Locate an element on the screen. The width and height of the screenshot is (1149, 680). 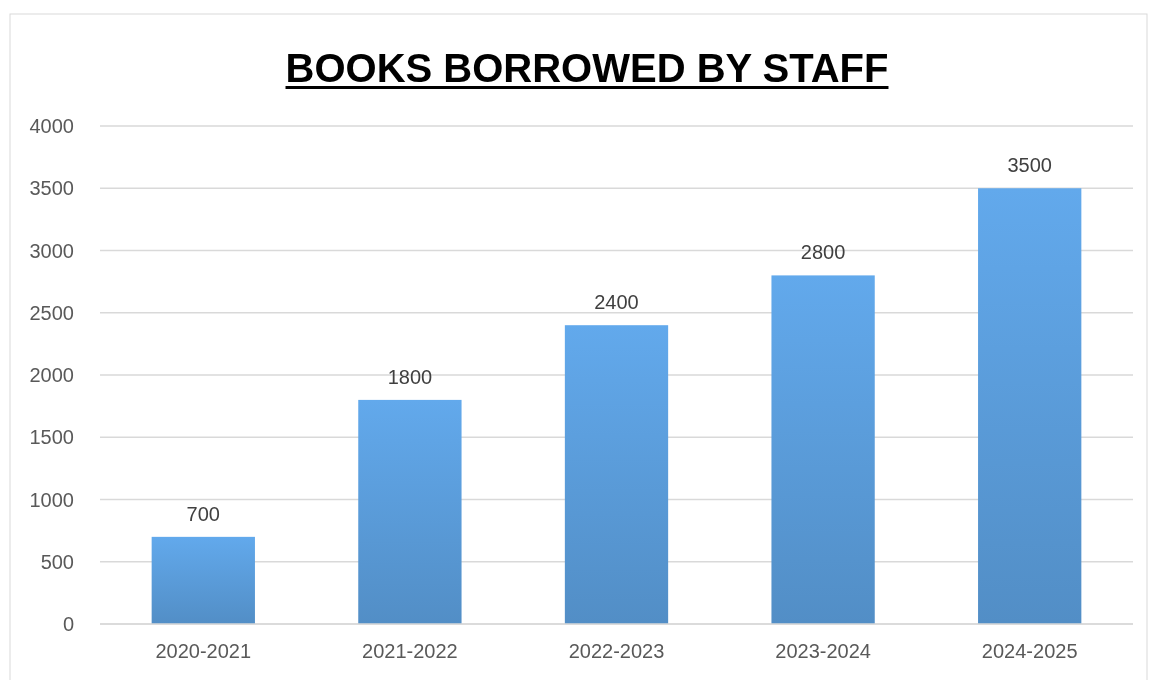
y-tick-label: 3500 is located at coordinates (51, 188).